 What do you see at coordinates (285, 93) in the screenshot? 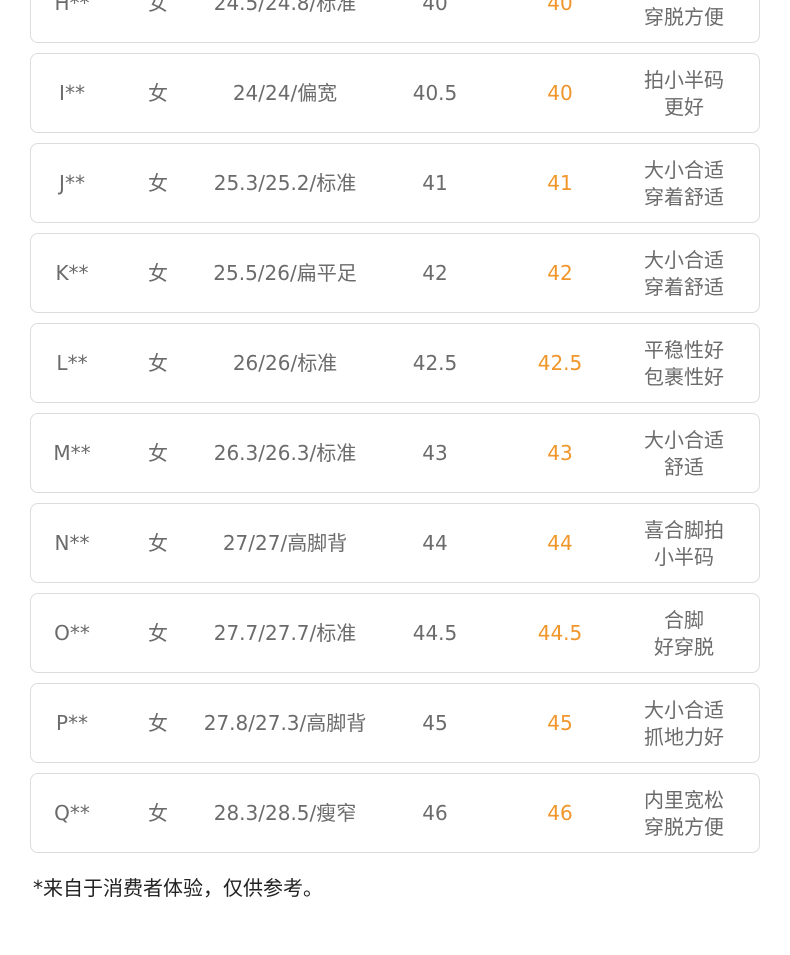
I see `foot-measure: 24/24/偏宽` at bounding box center [285, 93].